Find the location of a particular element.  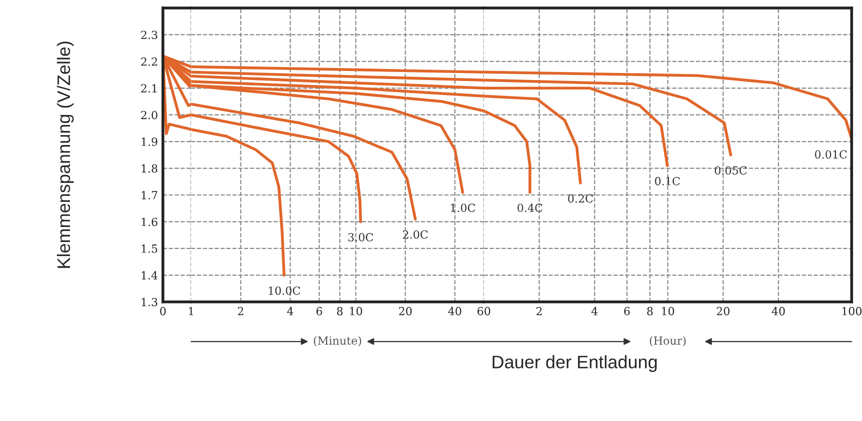

y-tick-label: 2.2 is located at coordinates (149, 61).